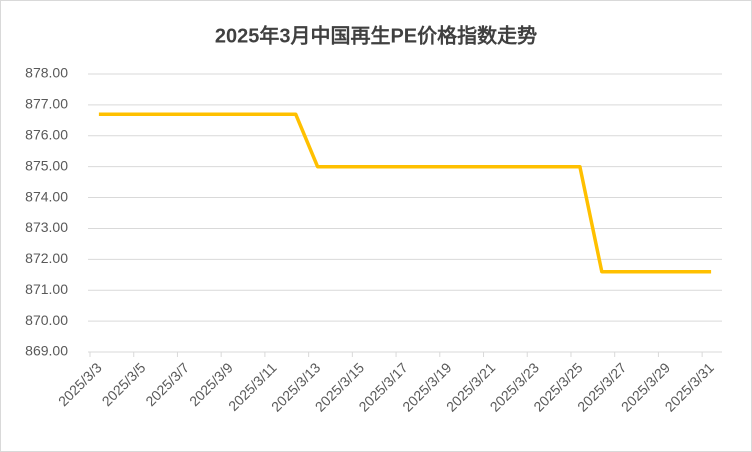  Describe the element at coordinates (46, 258) in the screenshot. I see `y-tick-label: 872.00` at that location.